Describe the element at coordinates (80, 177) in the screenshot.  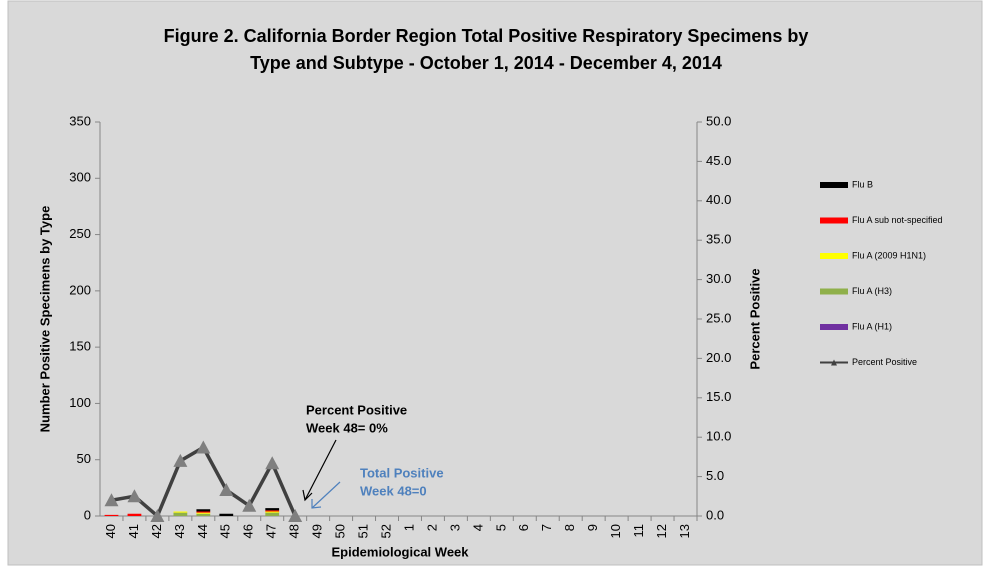
I see `y-tick-label: 300` at that location.